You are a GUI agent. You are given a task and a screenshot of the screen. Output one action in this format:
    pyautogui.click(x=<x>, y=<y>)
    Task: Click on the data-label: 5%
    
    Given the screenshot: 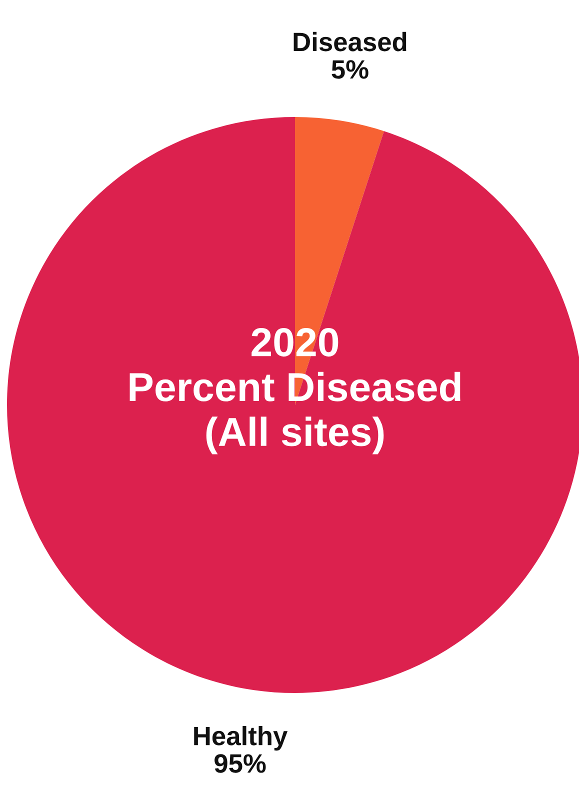 What is the action you would take?
    pyautogui.click(x=350, y=69)
    